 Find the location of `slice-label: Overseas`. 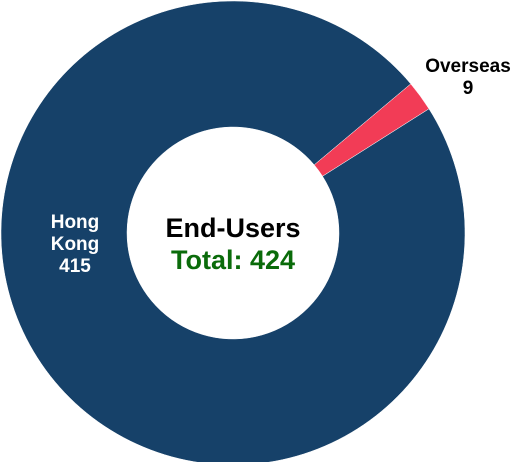

slice-label: Overseas is located at coordinates (468, 66).